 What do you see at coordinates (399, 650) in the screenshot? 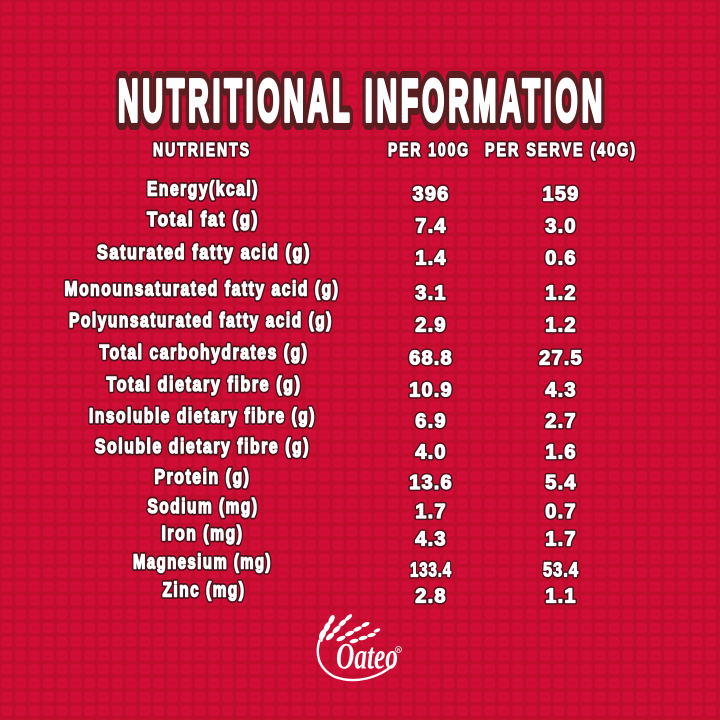
I see `svg-text: R` at bounding box center [399, 650].